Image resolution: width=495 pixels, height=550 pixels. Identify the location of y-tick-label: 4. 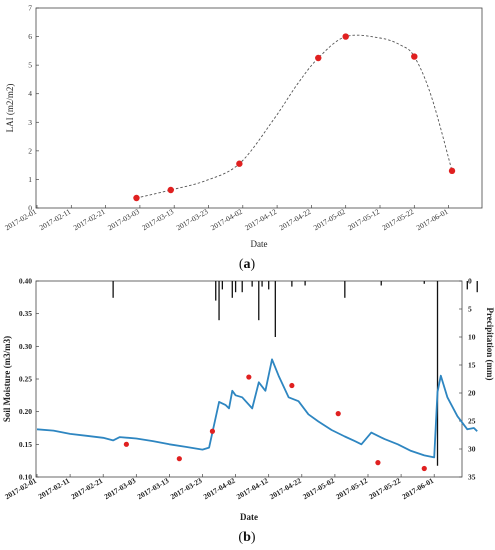
(30, 93).